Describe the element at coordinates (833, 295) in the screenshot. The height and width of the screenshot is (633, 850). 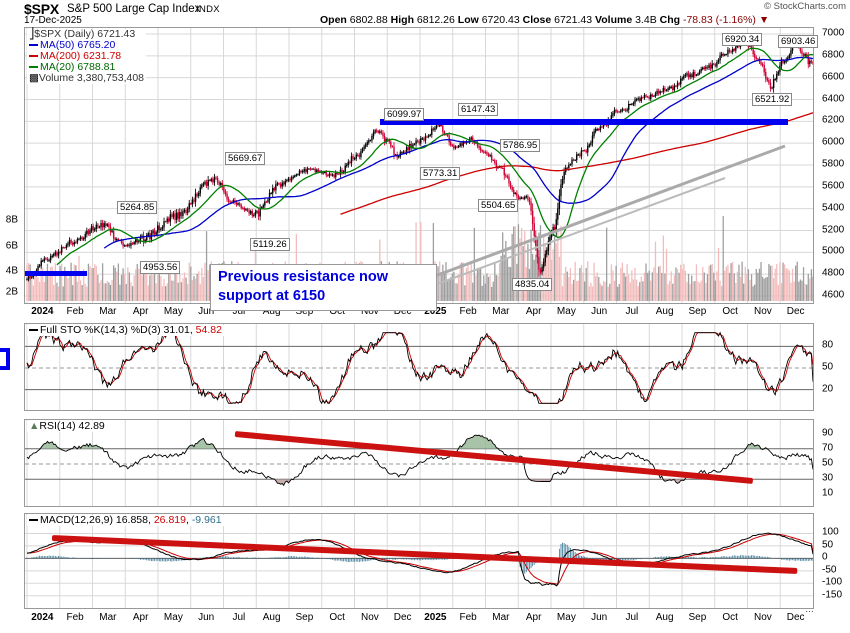
I see `axis-tick-label: 4600` at that location.